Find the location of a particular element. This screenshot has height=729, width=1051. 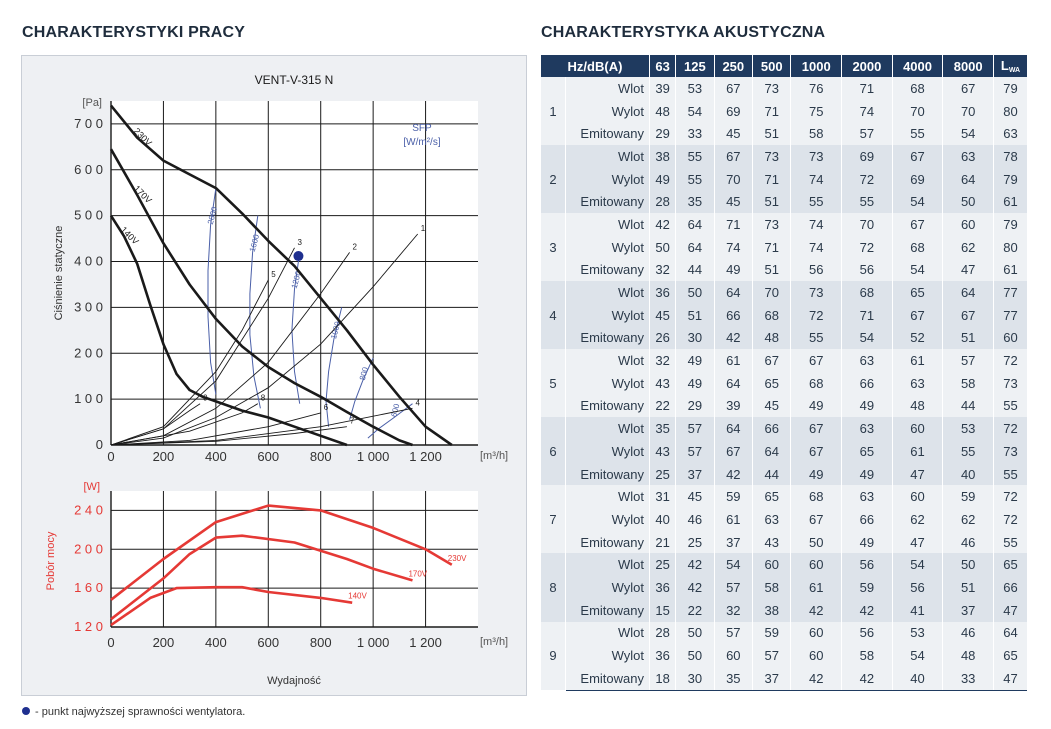

table-row: Emitowany 22 29 39 45 49 49 48 44 55 is located at coordinates (784, 406).